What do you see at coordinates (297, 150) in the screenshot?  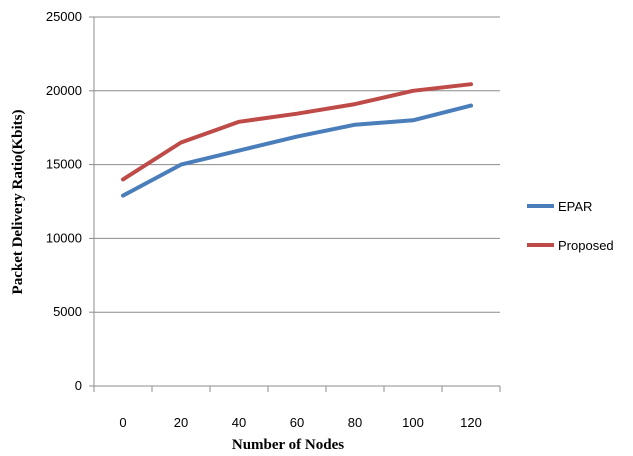 I see `series-line-epar` at bounding box center [297, 150].